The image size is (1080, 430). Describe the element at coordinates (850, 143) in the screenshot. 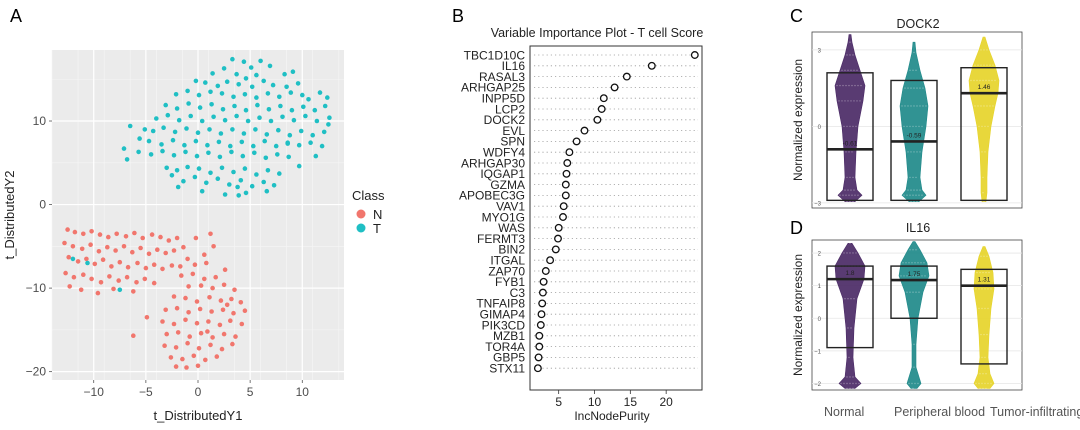

I see `box-median-label: -0.61` at that location.